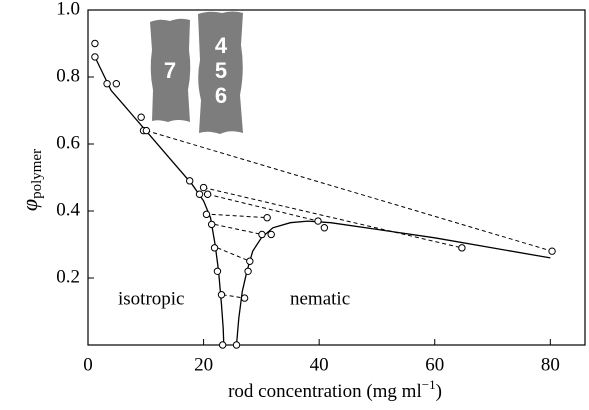 Image resolution: width=589 pixels, height=410 pixels. Describe the element at coordinates (68, 209) in the screenshot. I see `y-tick-label: 0.4` at that location.